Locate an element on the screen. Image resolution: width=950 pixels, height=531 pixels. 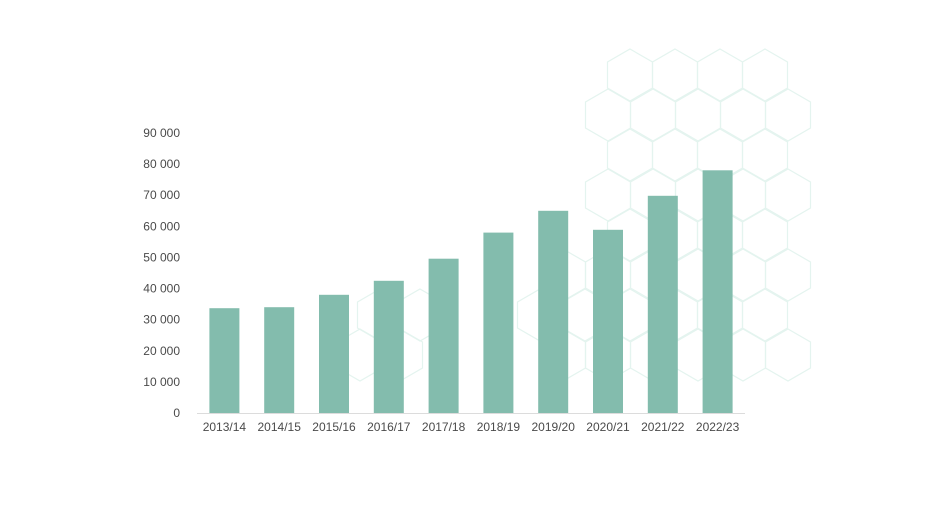
y-tick-label: 80 000 is located at coordinates (161, 164).